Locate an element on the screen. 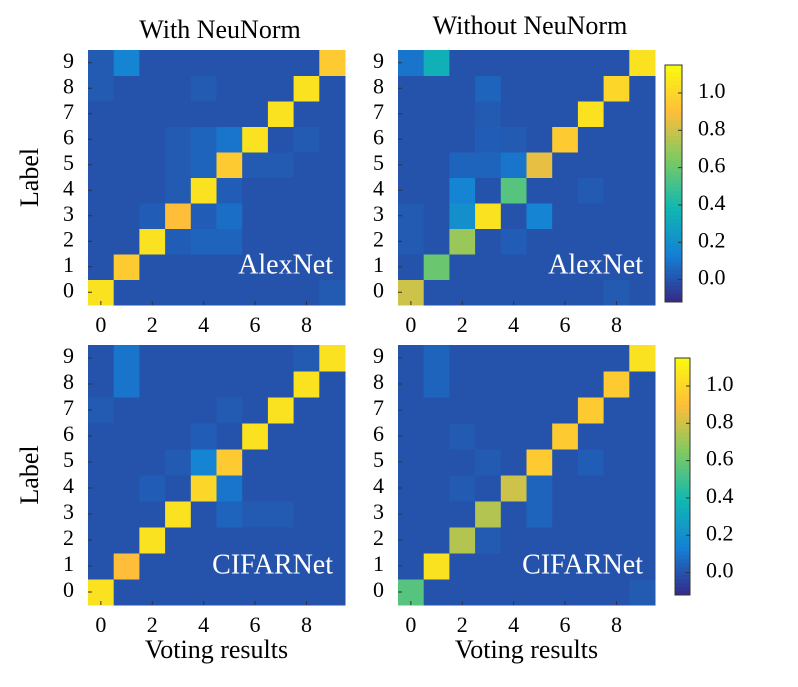  panel-title: With NeuNorm is located at coordinates (219, 29).